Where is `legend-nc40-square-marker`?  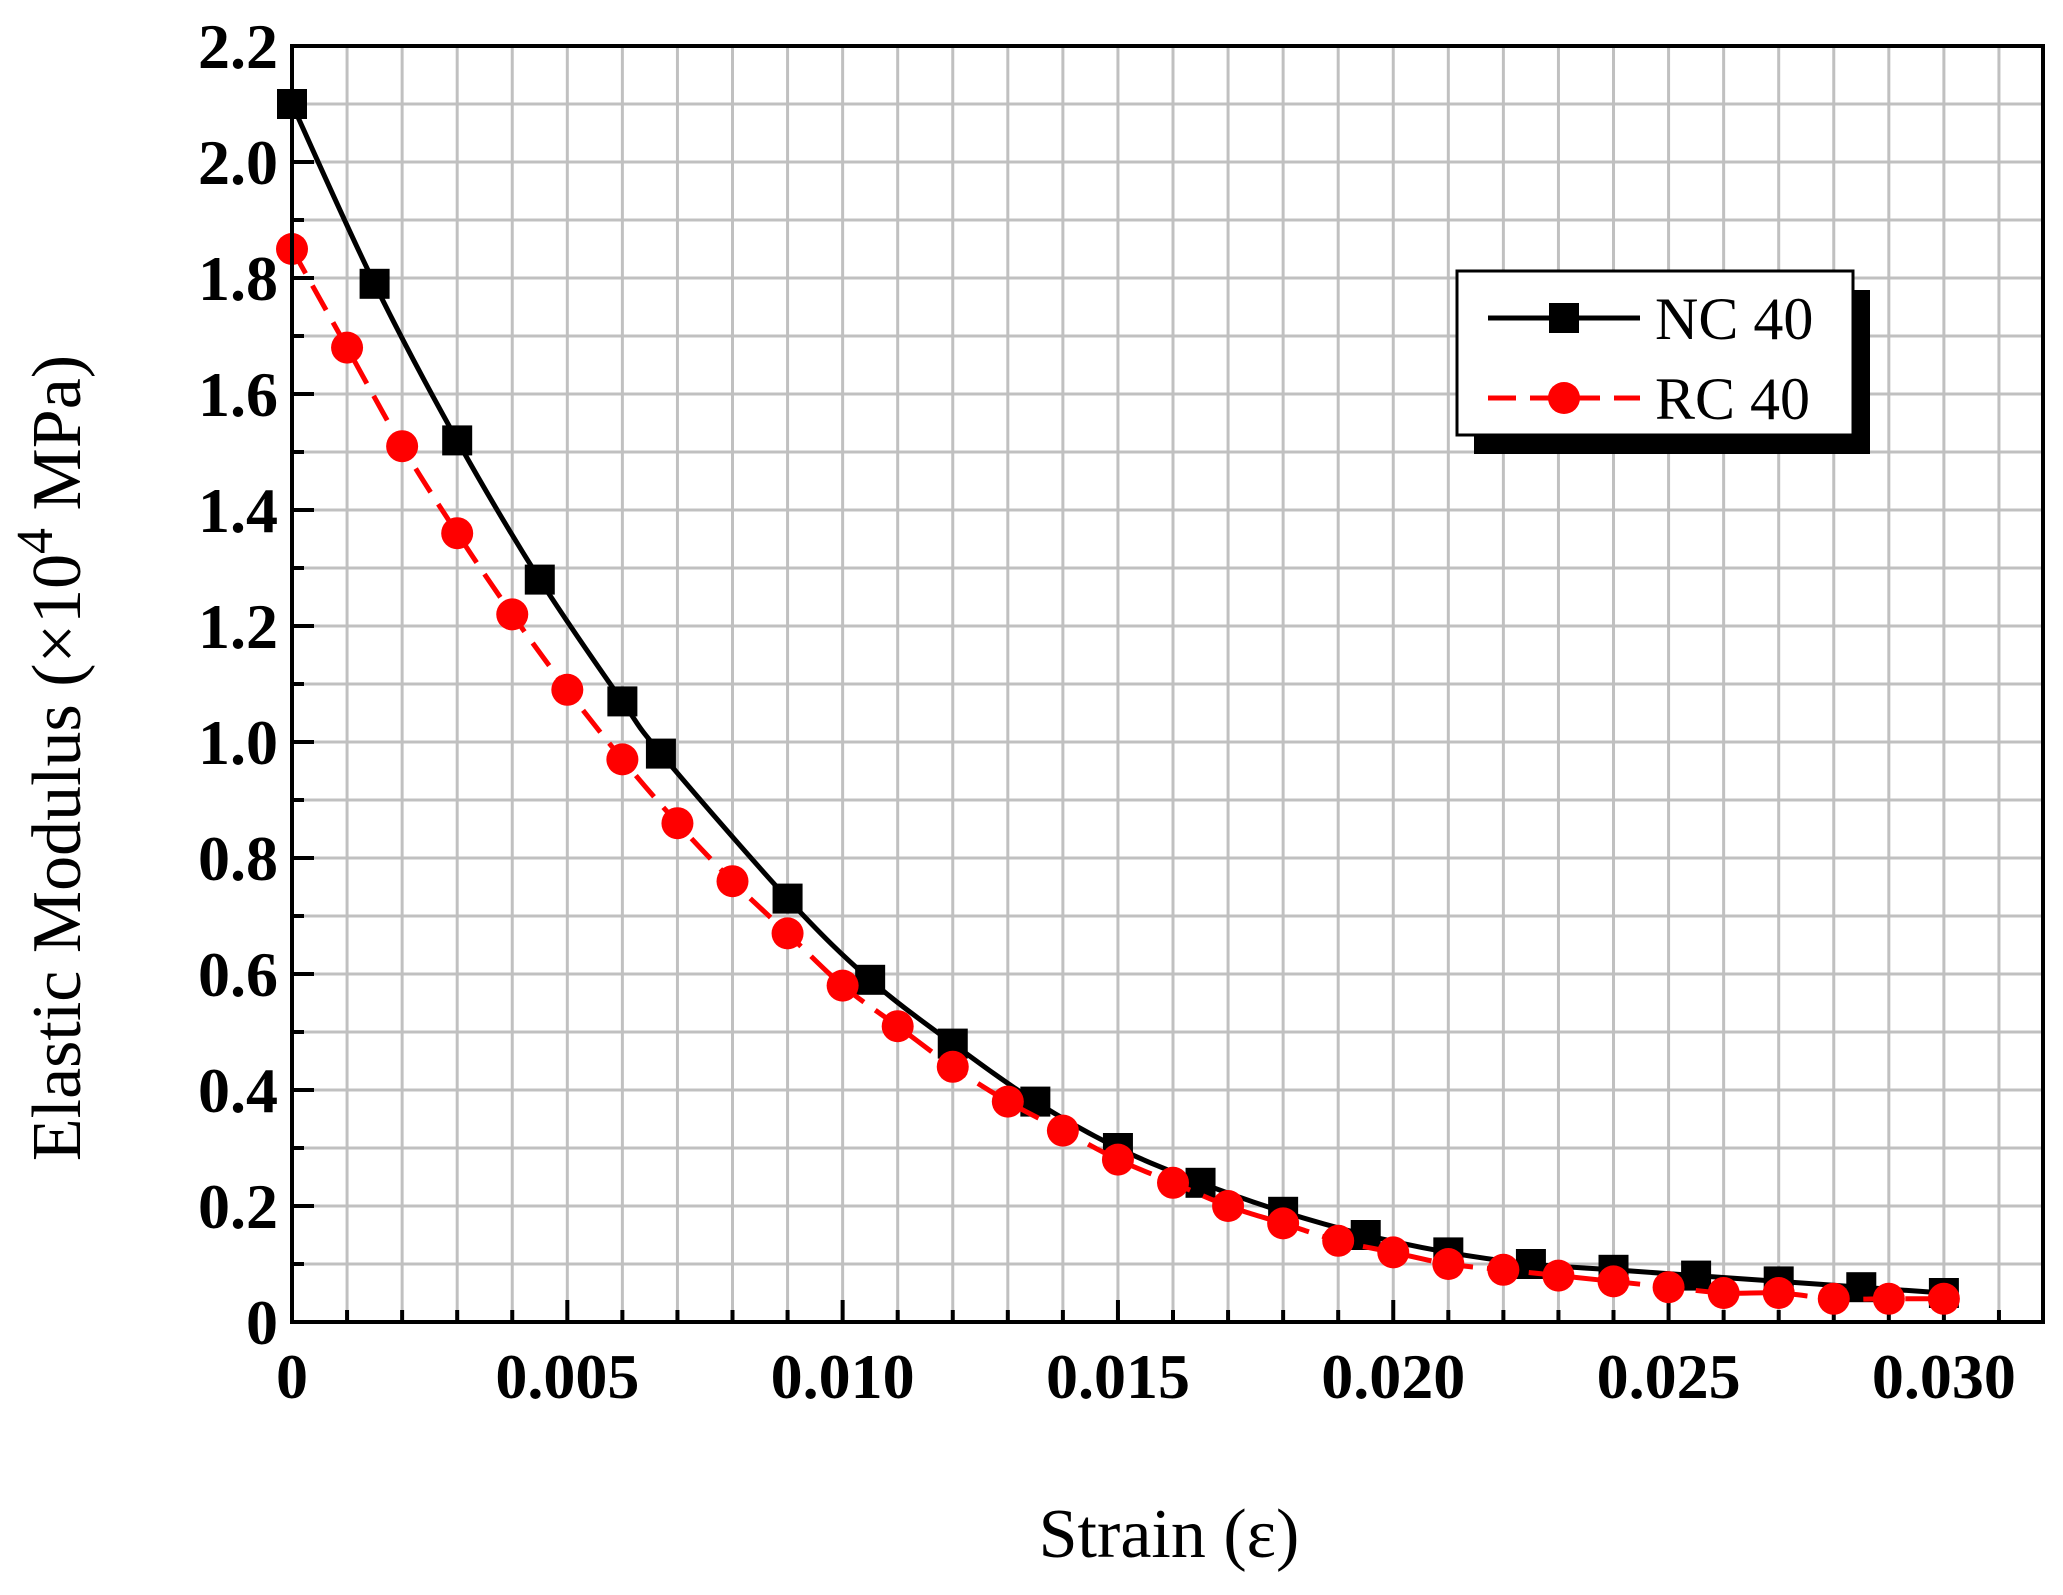 legend-nc40-square-marker is located at coordinates (1564, 318).